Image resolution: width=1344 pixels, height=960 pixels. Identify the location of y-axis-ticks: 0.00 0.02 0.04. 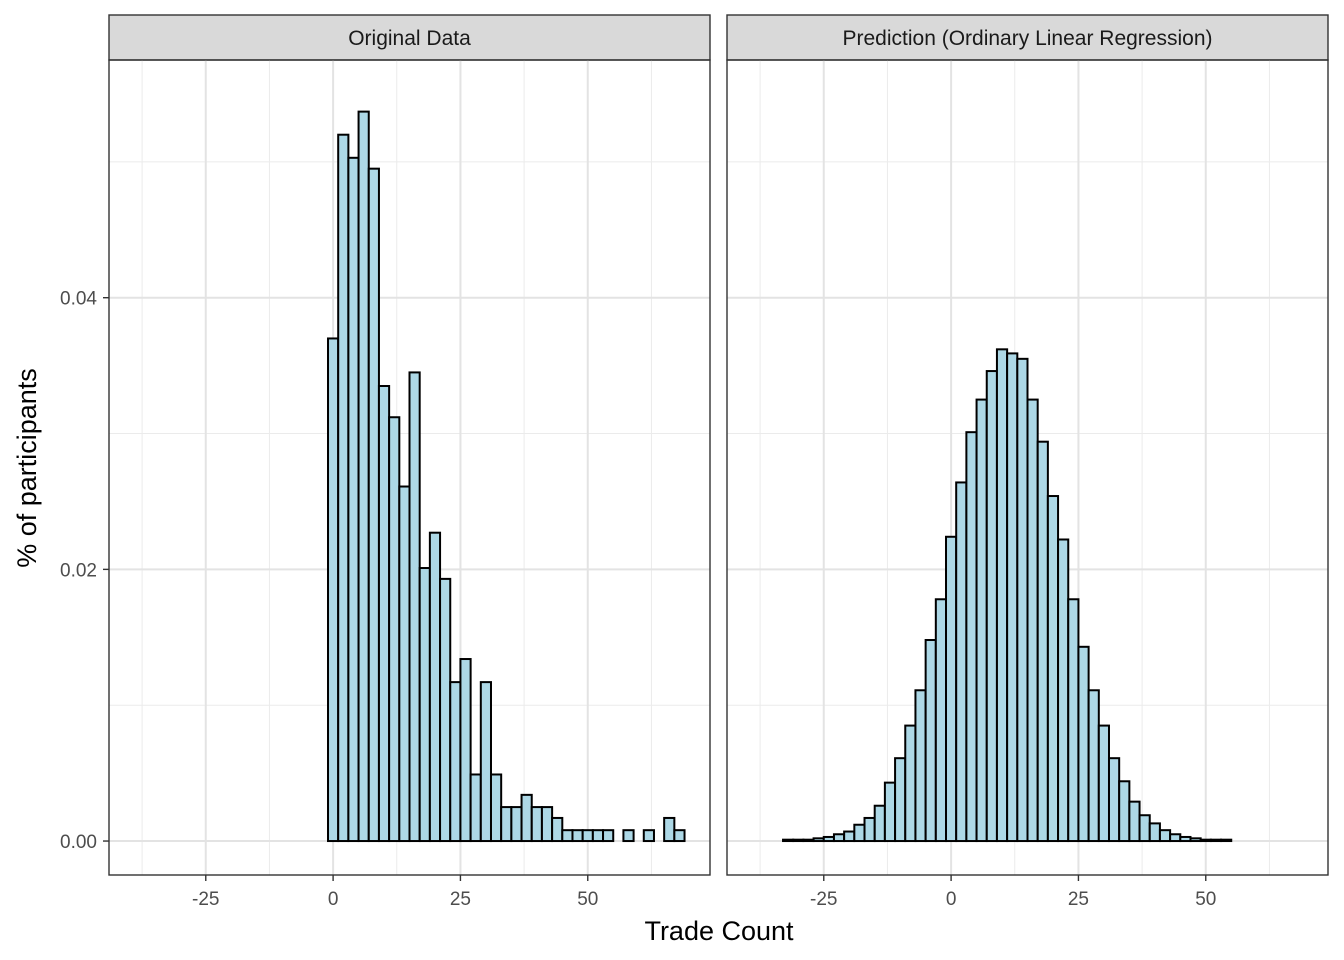
(84, 571).